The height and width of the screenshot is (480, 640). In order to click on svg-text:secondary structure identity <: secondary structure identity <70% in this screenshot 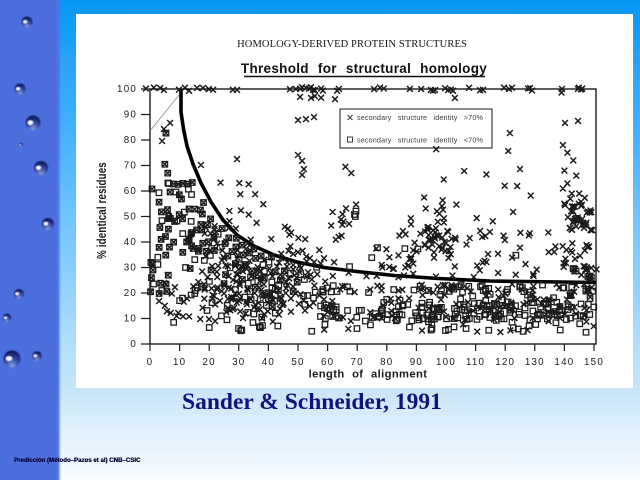, I will do `click(420, 140)`.